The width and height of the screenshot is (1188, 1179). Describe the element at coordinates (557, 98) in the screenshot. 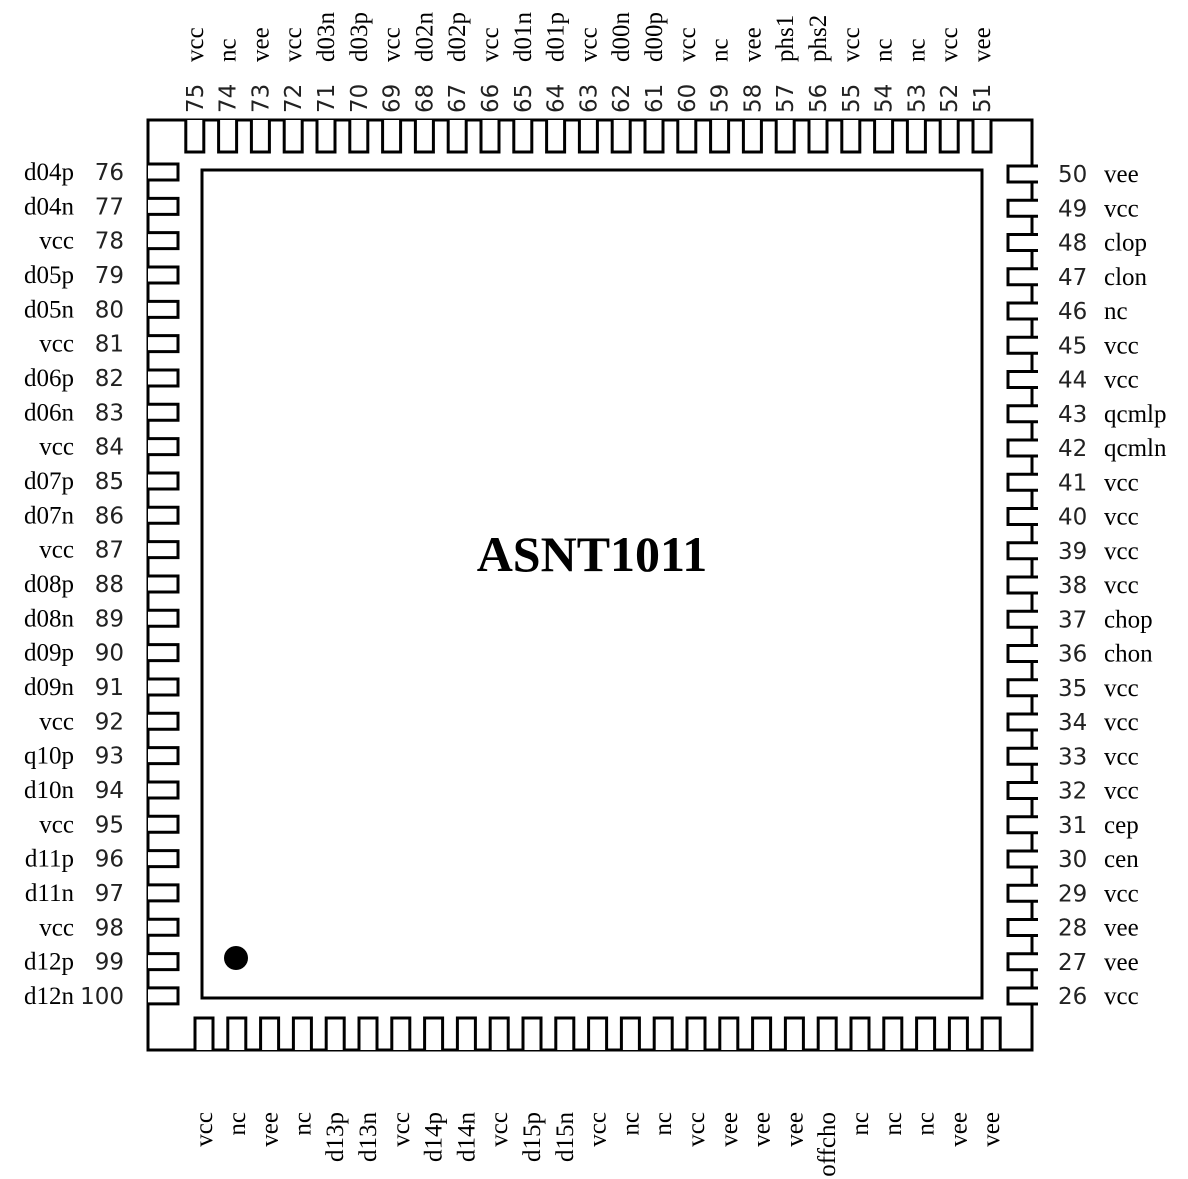

I see `pin-number-64: 64` at that location.